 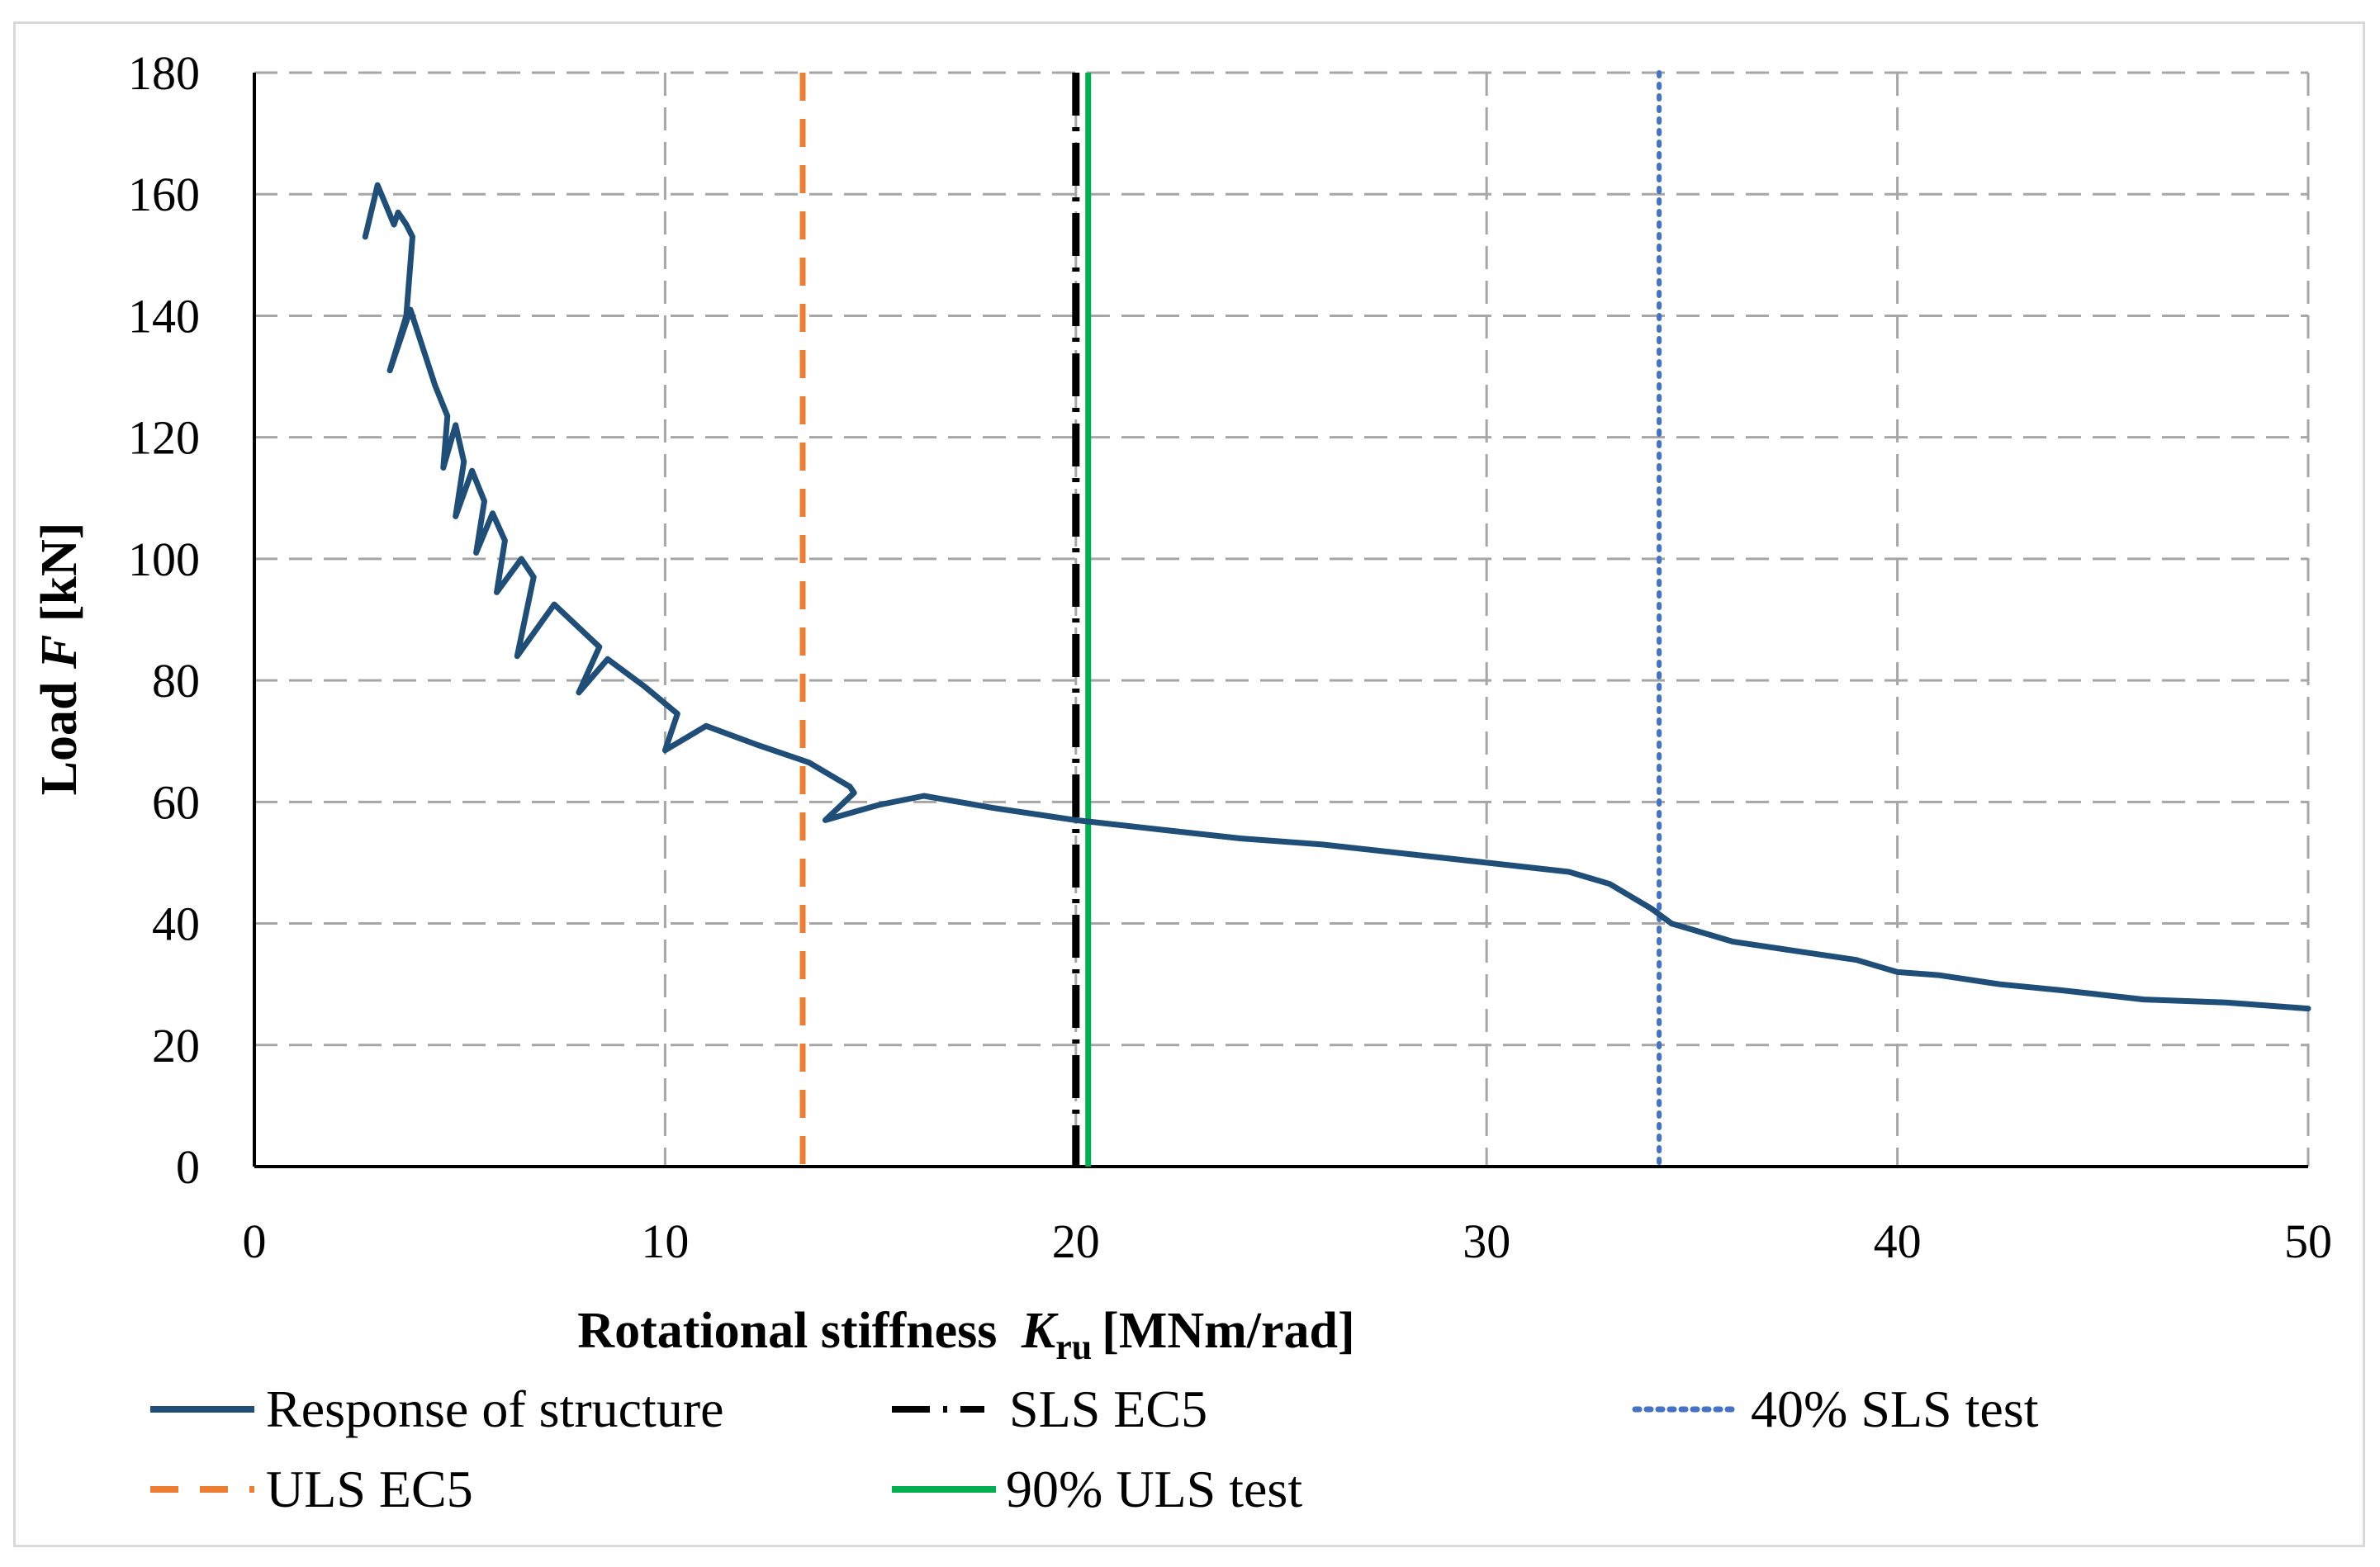 What do you see at coordinates (1898, 1241) in the screenshot?
I see `x-tick-label: 40` at bounding box center [1898, 1241].